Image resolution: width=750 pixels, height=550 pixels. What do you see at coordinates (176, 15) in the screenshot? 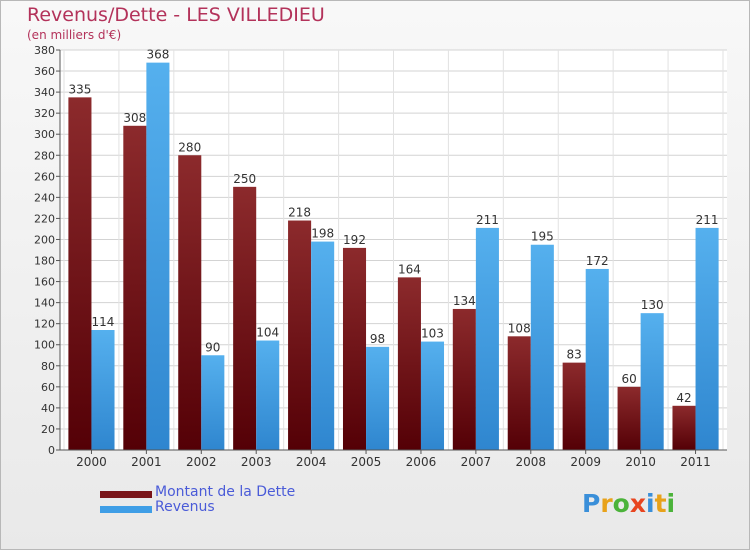
I see `chart-title: Revenus/Dette - LES VILLEDIEU` at bounding box center [176, 15].